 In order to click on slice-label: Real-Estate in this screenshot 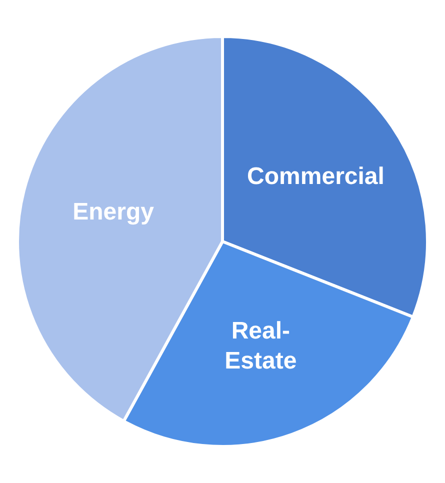, I will do `click(260, 346)`.